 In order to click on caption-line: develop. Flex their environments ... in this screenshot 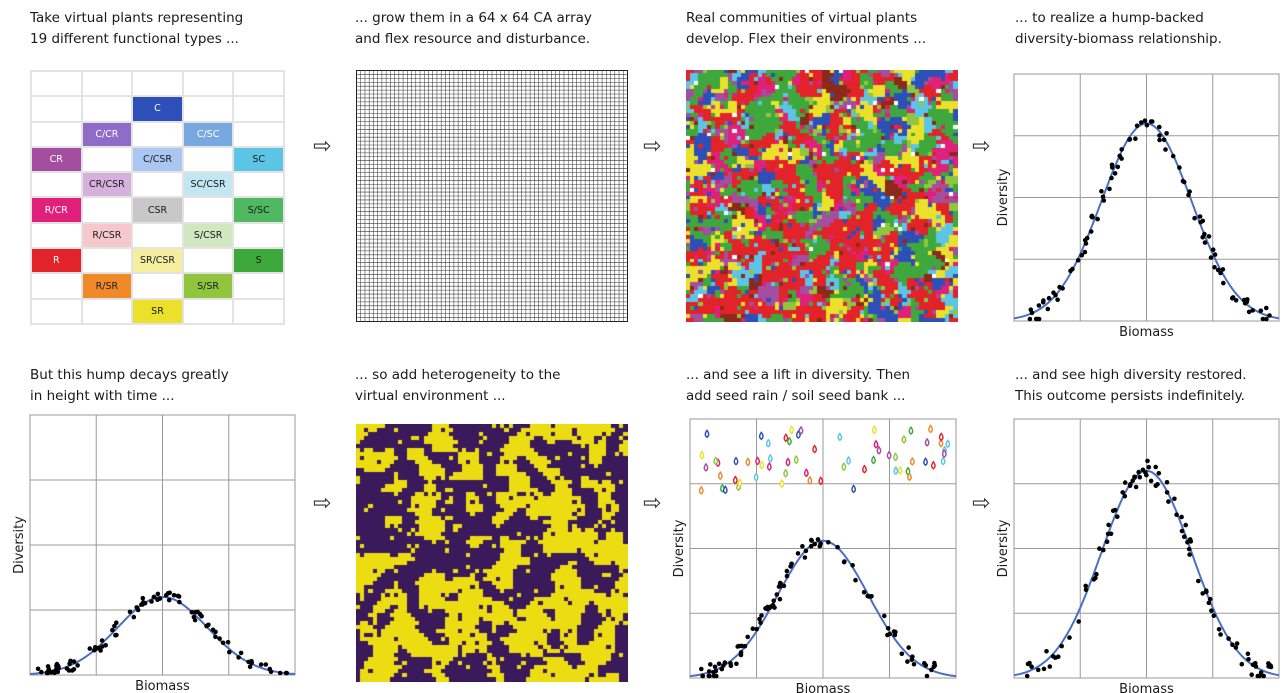, I will do `click(806, 39)`.